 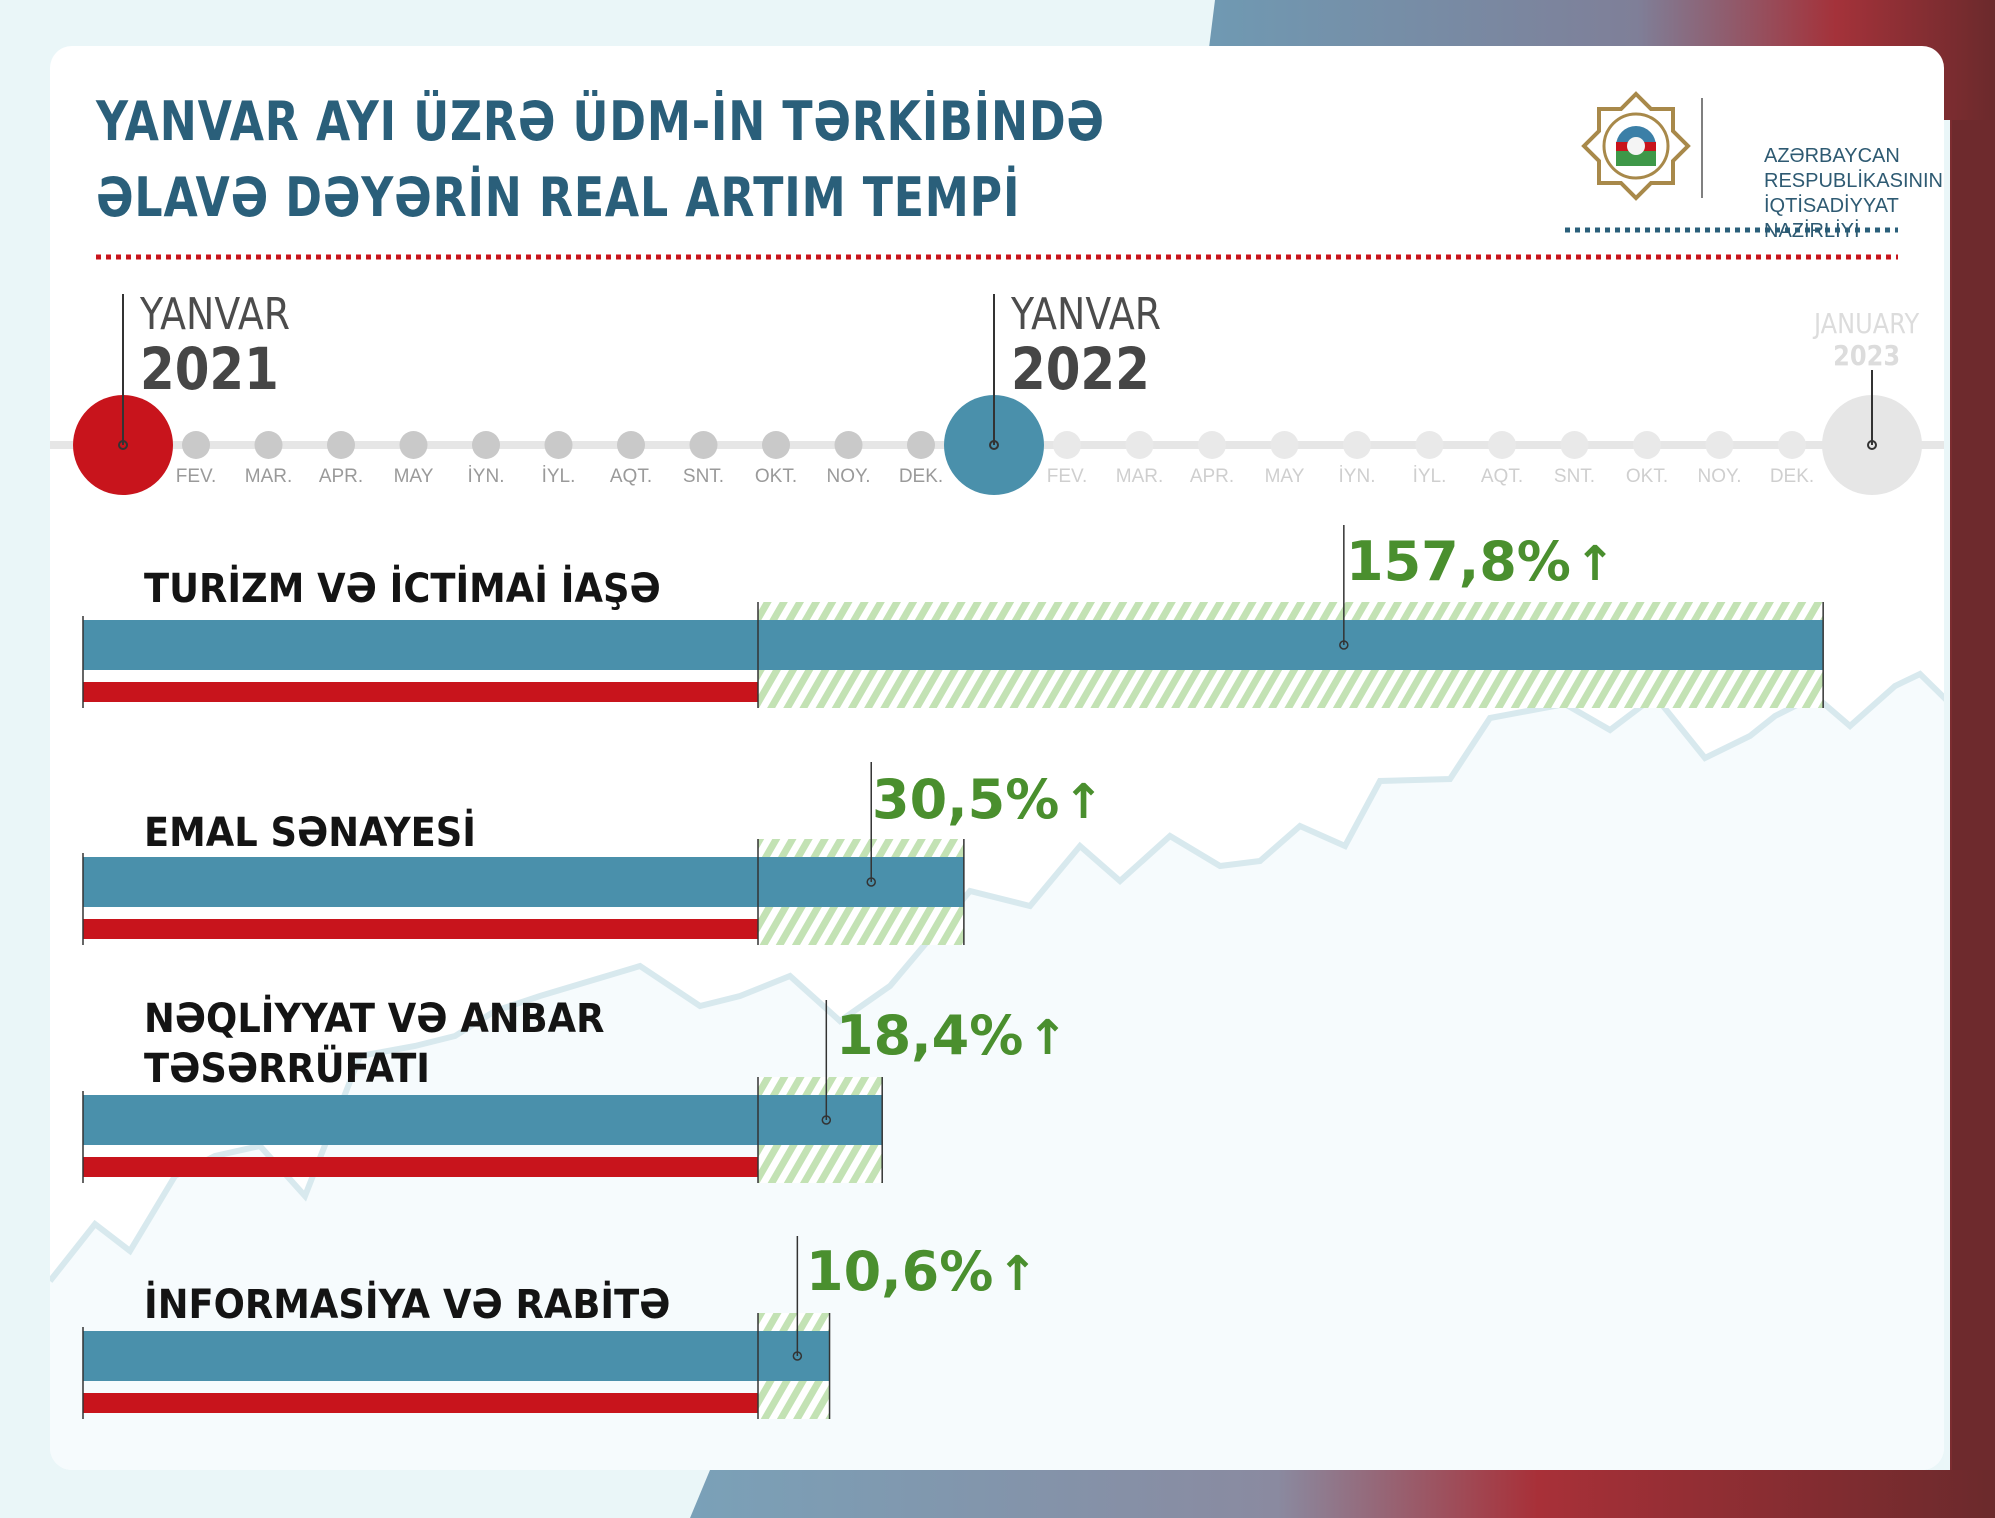 What do you see at coordinates (1867, 323) in the screenshot?
I see `timeline-month-2023: JANUARY` at bounding box center [1867, 323].